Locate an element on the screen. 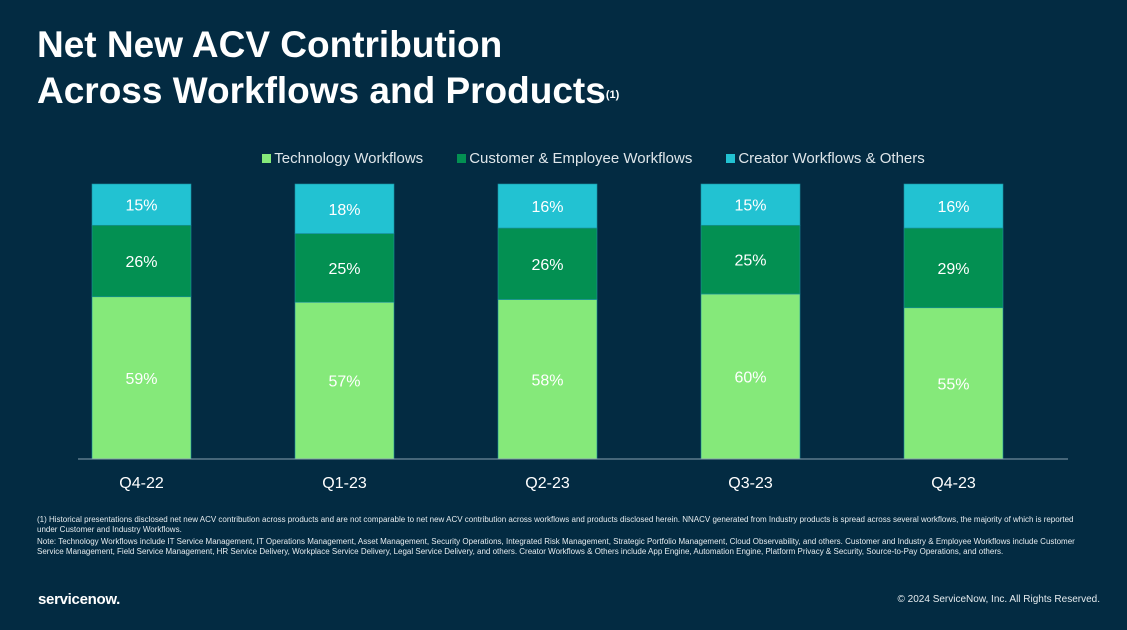 Image resolution: width=1127 pixels, height=630 pixels. title-line-2: Across Workflows and Products is located at coordinates (321, 90).